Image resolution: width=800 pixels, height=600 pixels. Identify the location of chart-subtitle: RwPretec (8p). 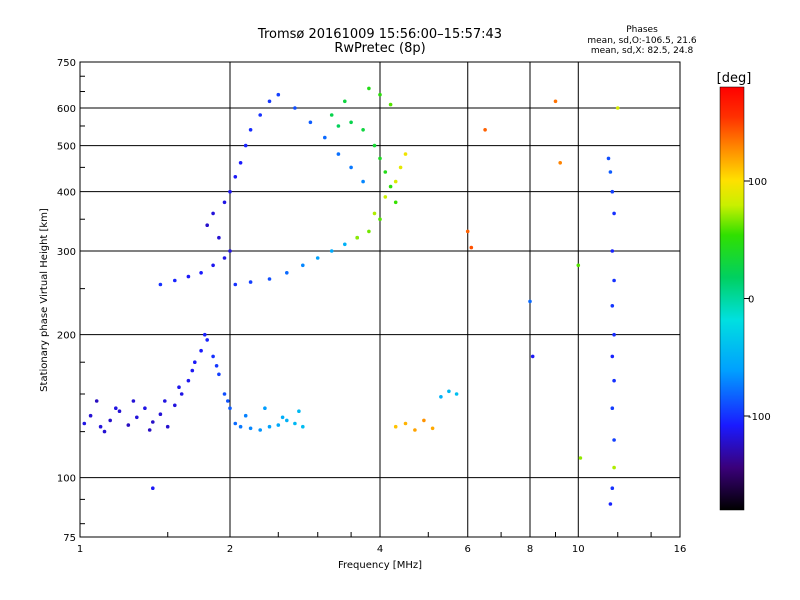
(379, 48).